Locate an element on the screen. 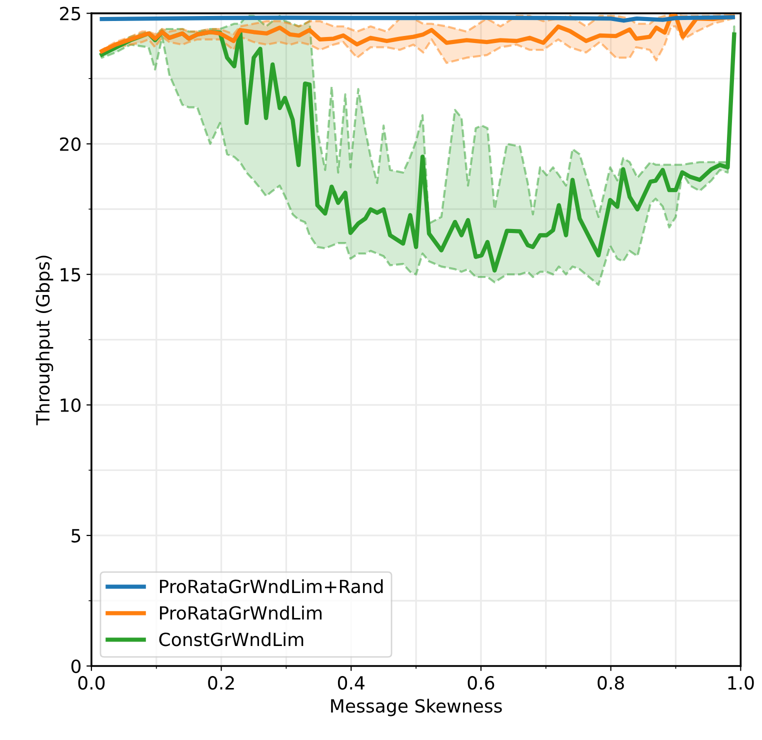 Image resolution: width=762 pixels, height=740 pixels. x-tick-label: 0.4 is located at coordinates (351, 683).